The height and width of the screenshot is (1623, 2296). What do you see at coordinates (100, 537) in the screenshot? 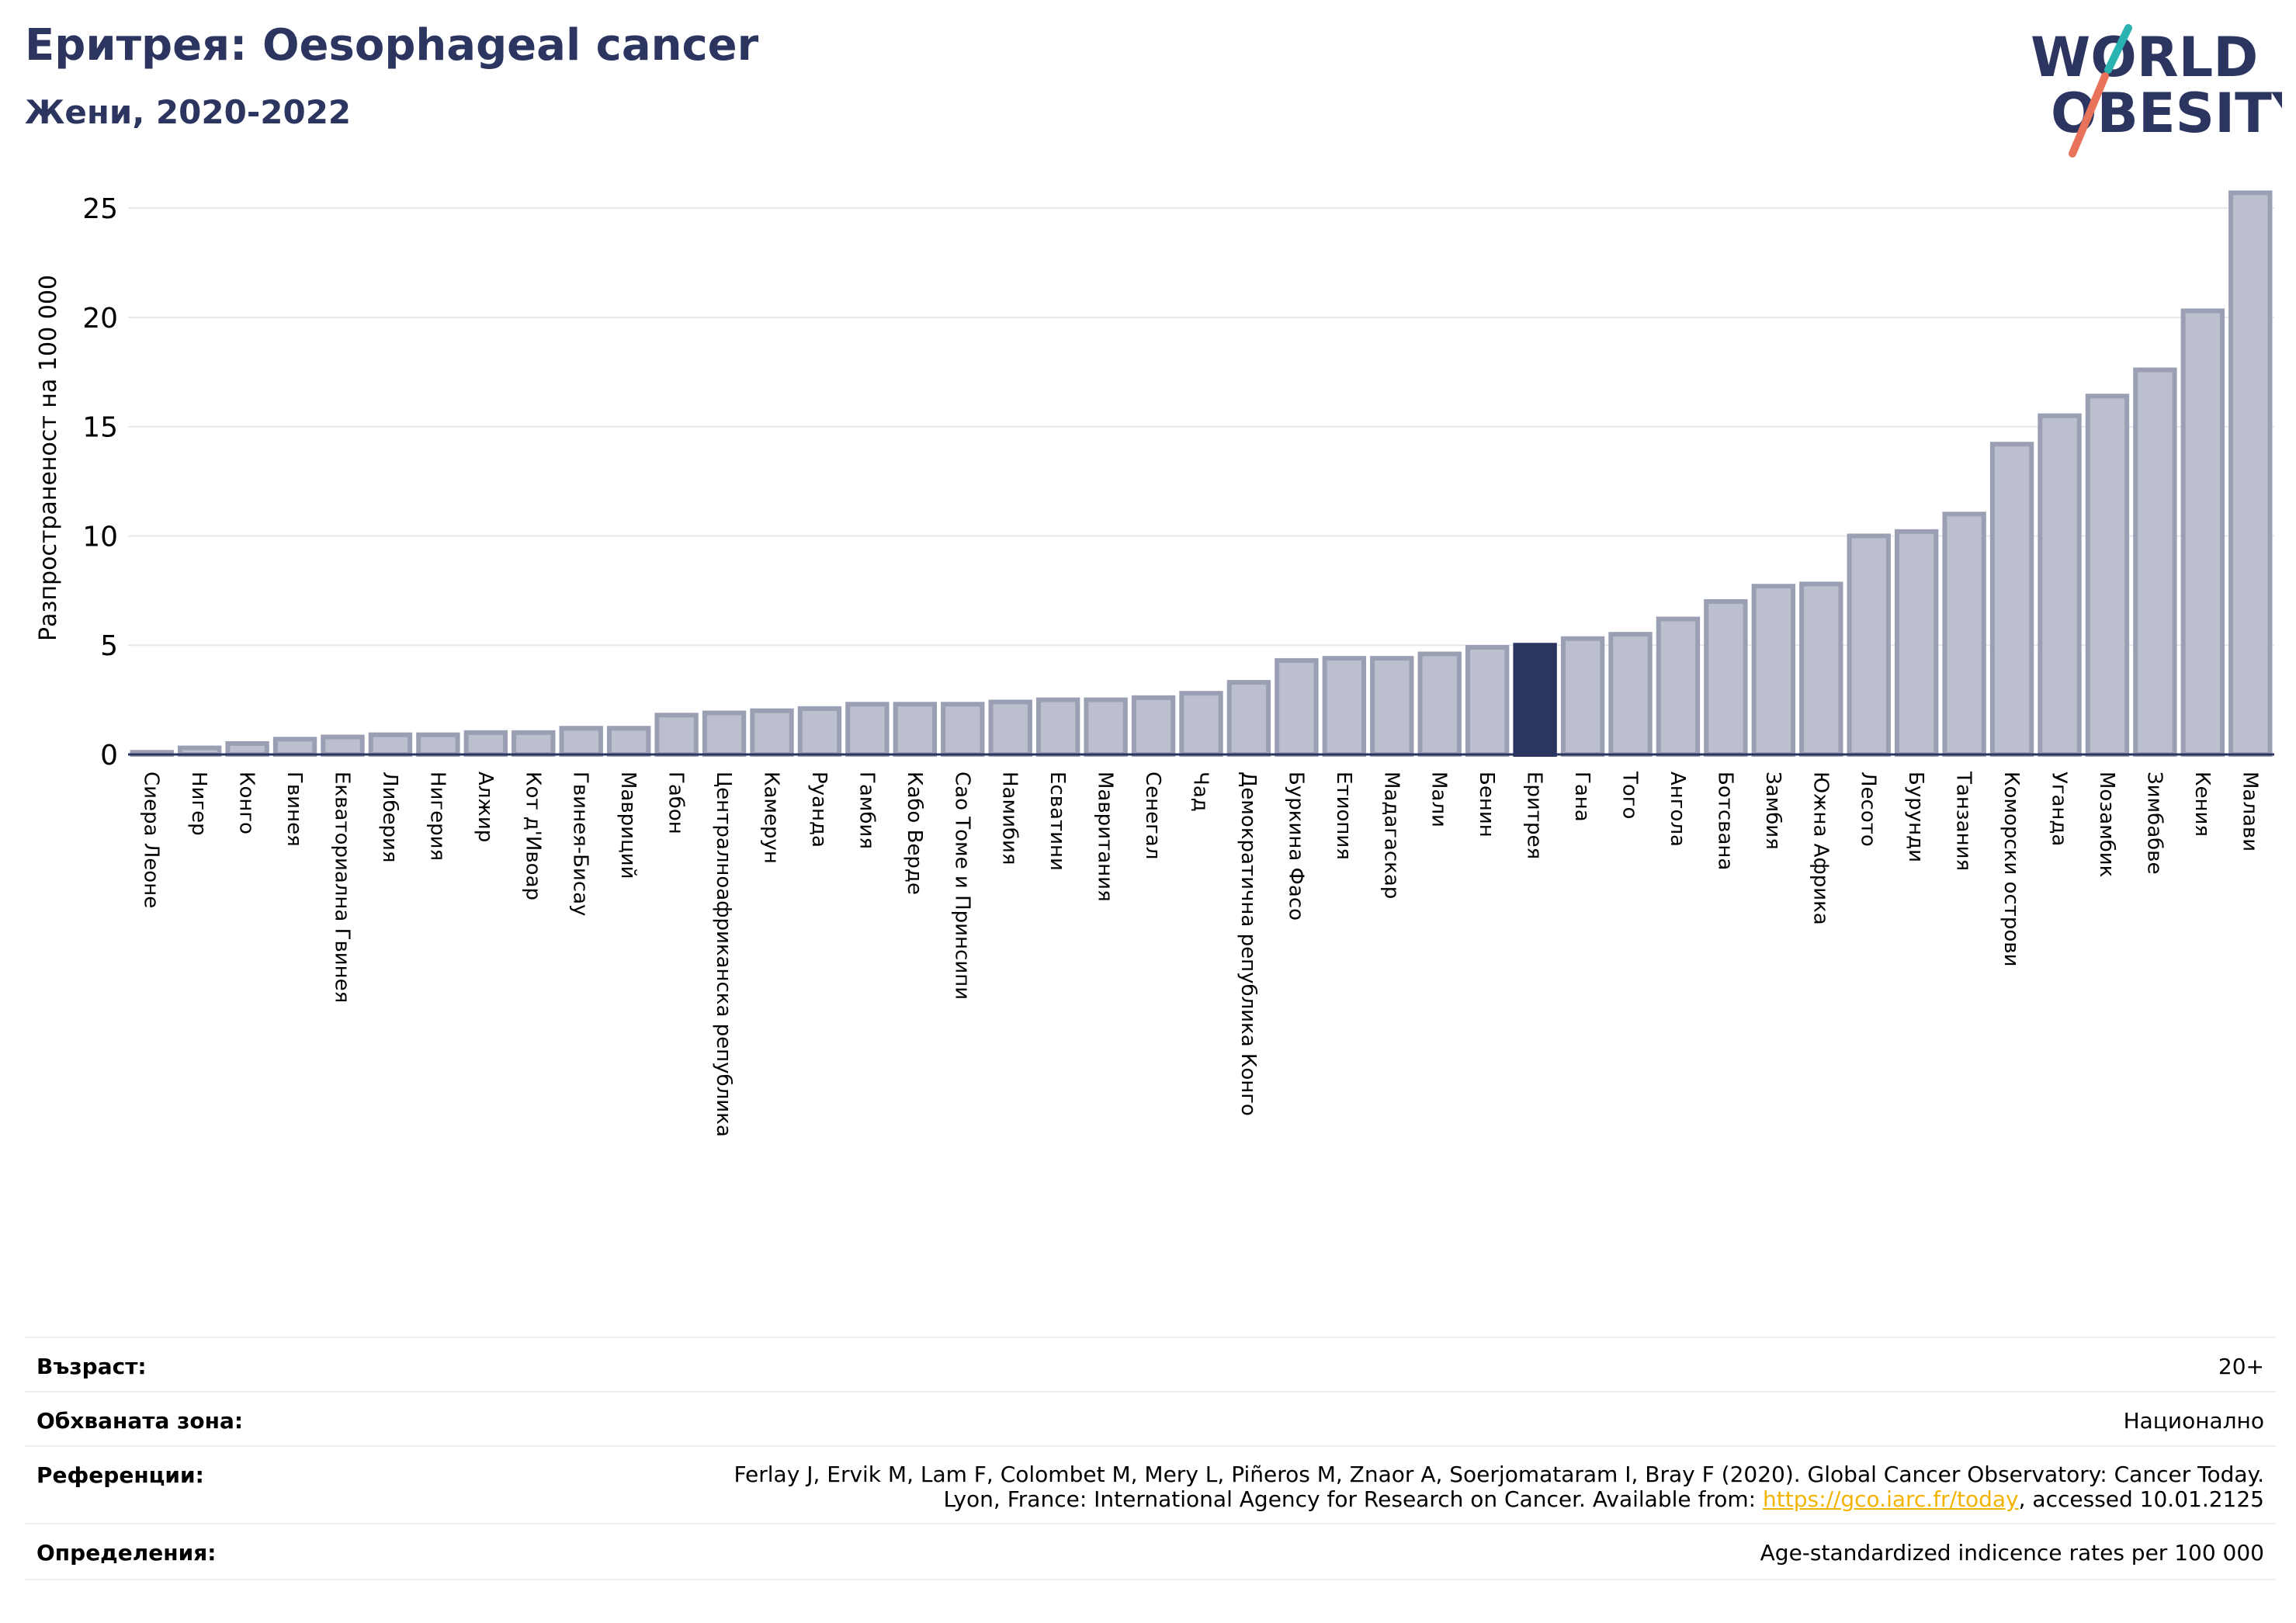
I see `y-tick-label: 10` at bounding box center [100, 537].